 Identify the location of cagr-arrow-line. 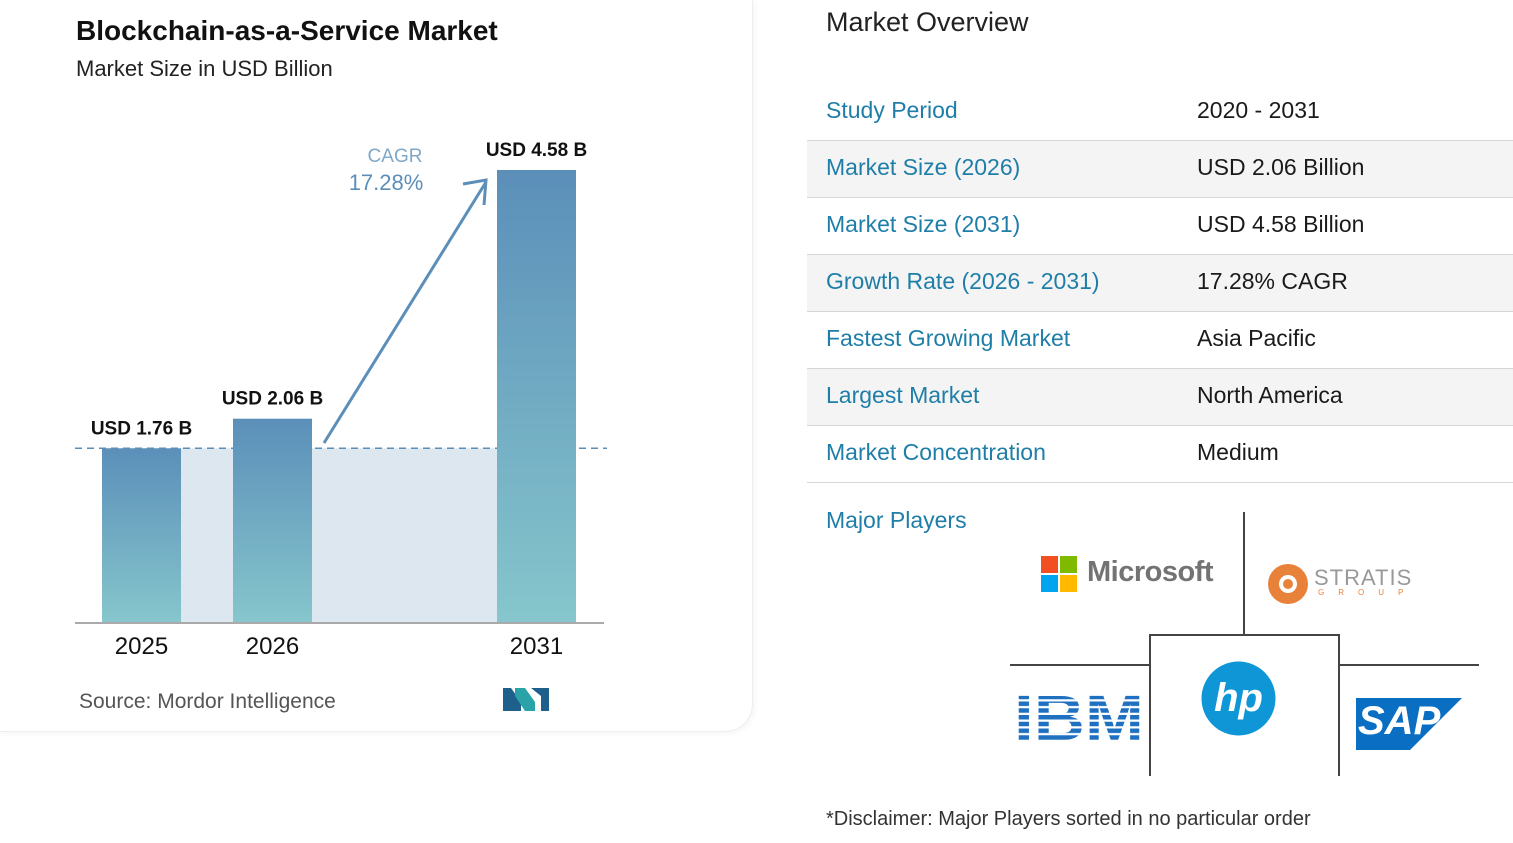
(405, 312).